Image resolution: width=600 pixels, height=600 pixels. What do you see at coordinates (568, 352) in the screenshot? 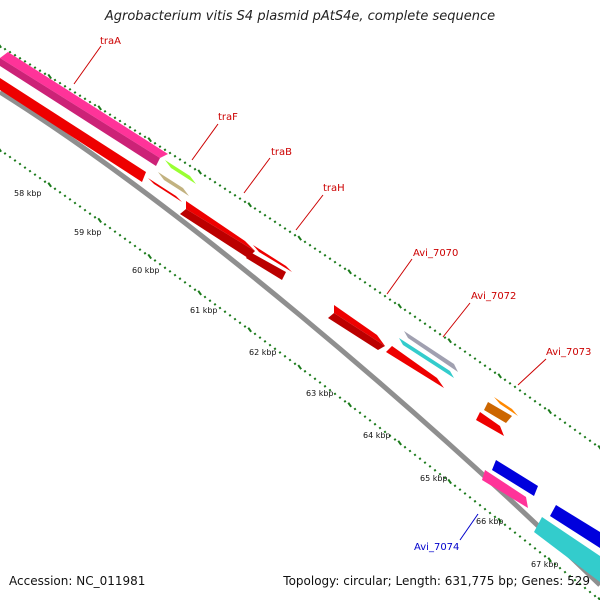
I see `gene-label-Avi_7073: Avi_7073` at bounding box center [568, 352].